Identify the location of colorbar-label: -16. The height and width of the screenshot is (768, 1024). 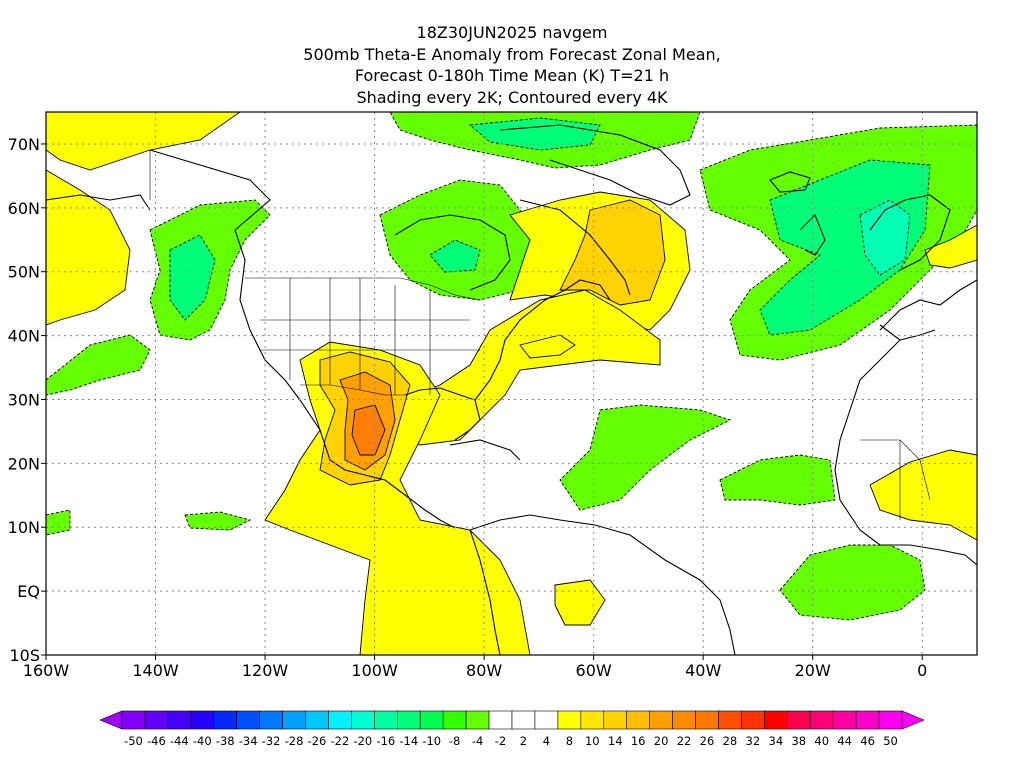
(385, 741).